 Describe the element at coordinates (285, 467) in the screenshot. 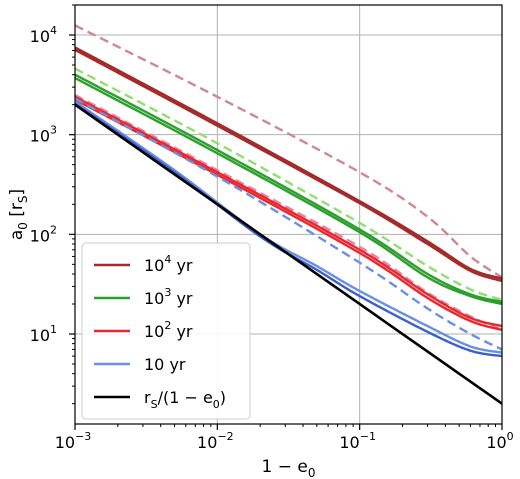

I see `x-axis-label-main: 1 − e` at that location.